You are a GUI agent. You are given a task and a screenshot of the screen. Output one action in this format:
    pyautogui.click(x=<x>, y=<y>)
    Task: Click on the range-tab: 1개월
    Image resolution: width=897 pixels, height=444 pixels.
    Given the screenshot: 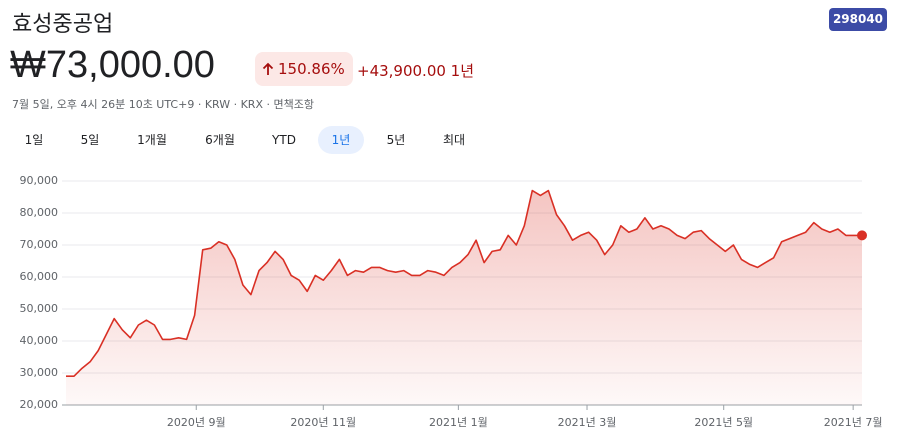 What is the action you would take?
    pyautogui.click(x=152, y=140)
    